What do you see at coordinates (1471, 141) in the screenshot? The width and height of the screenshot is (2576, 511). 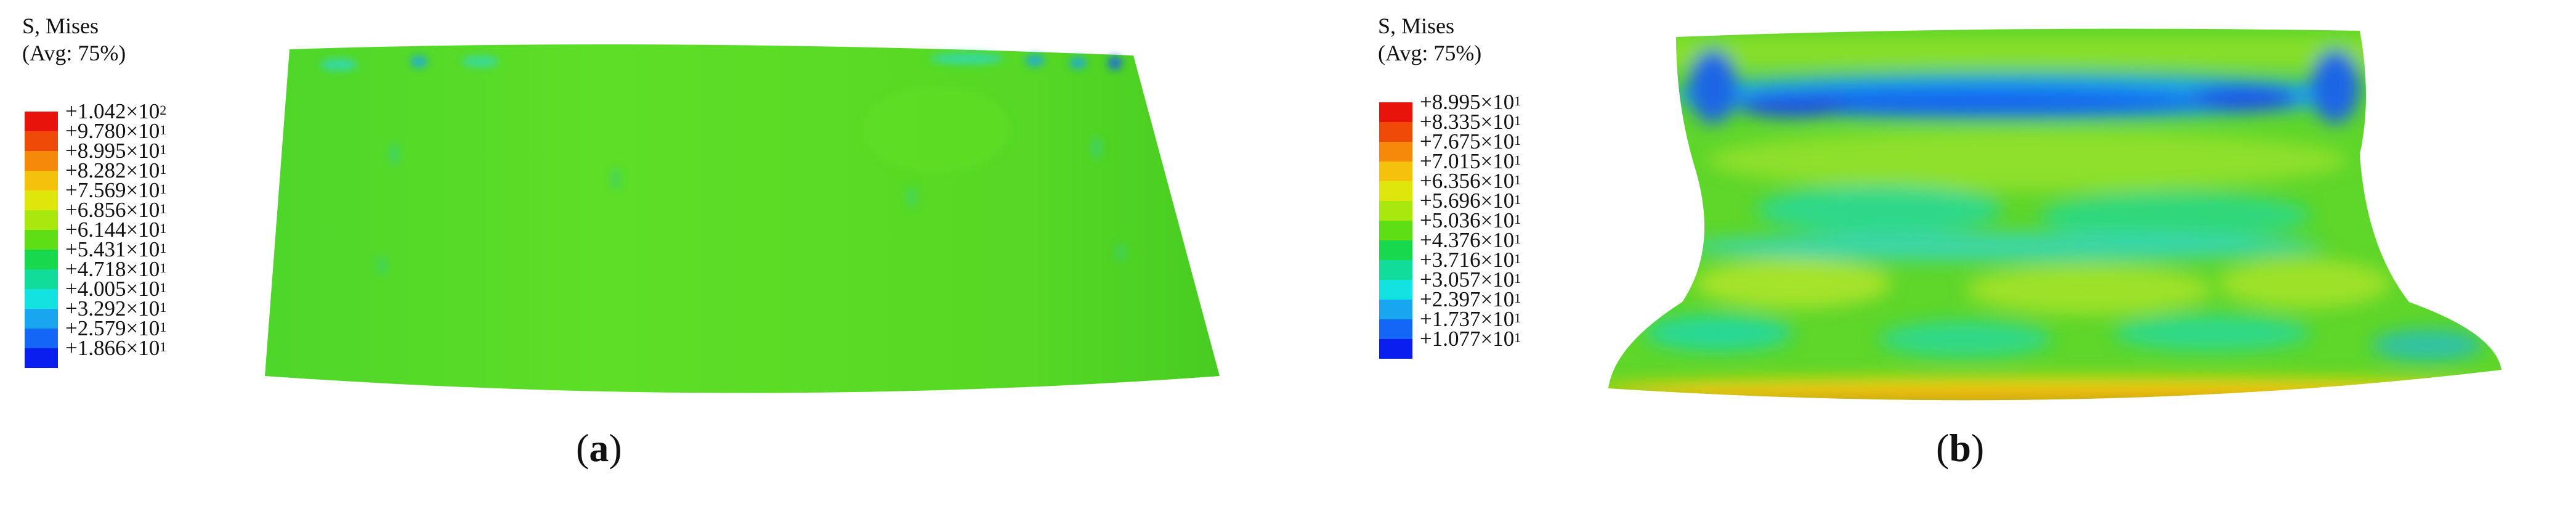 I see `legend-value: +7.675×101` at bounding box center [1471, 141].